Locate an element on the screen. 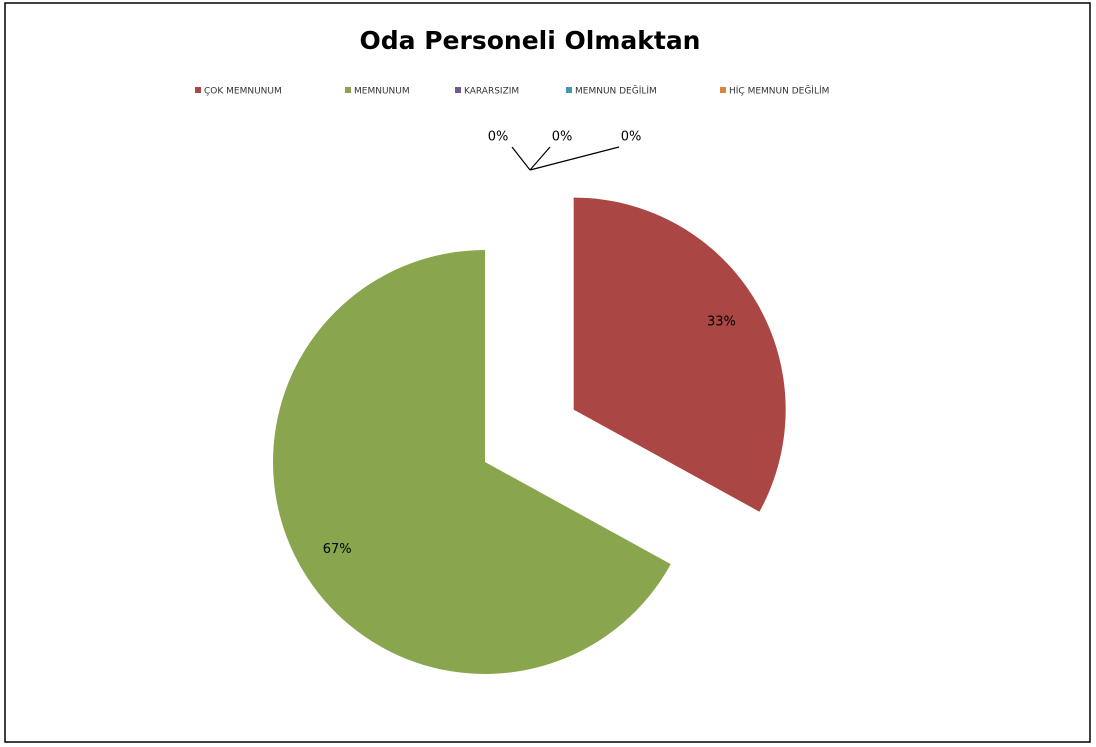 This screenshot has width=1096, height=747. pie-slice is located at coordinates (679, 354).